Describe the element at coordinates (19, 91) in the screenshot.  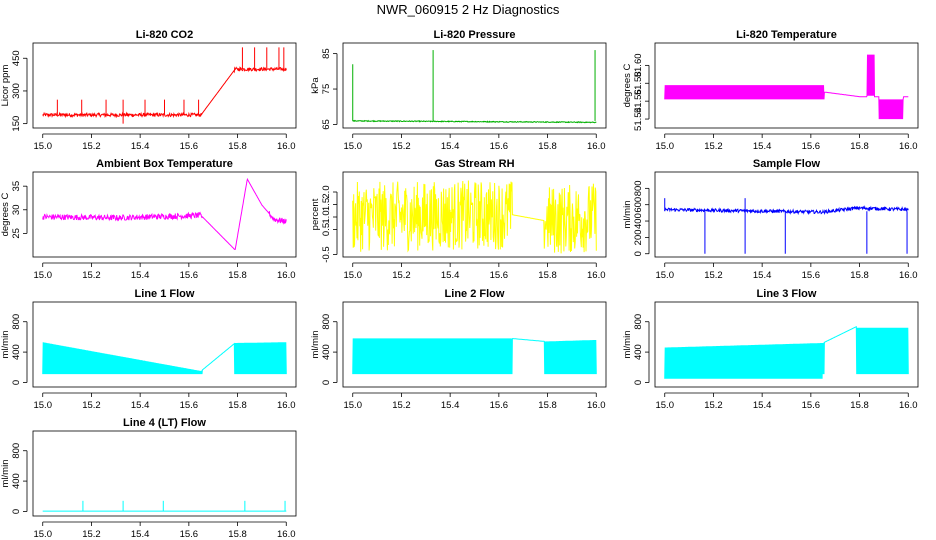
I see `y-axis: 150 300 450` at that location.